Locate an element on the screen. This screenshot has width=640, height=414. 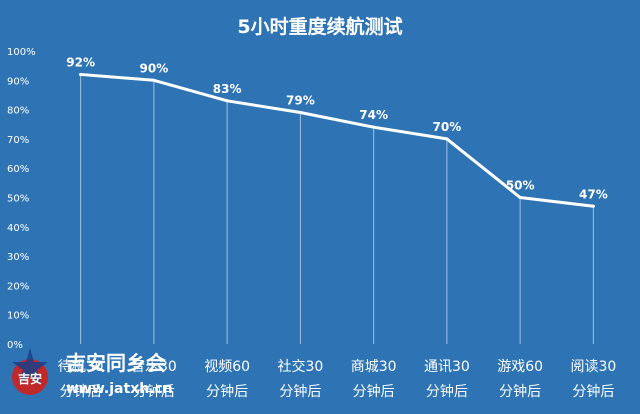
data-label: 83% is located at coordinates (227, 89).